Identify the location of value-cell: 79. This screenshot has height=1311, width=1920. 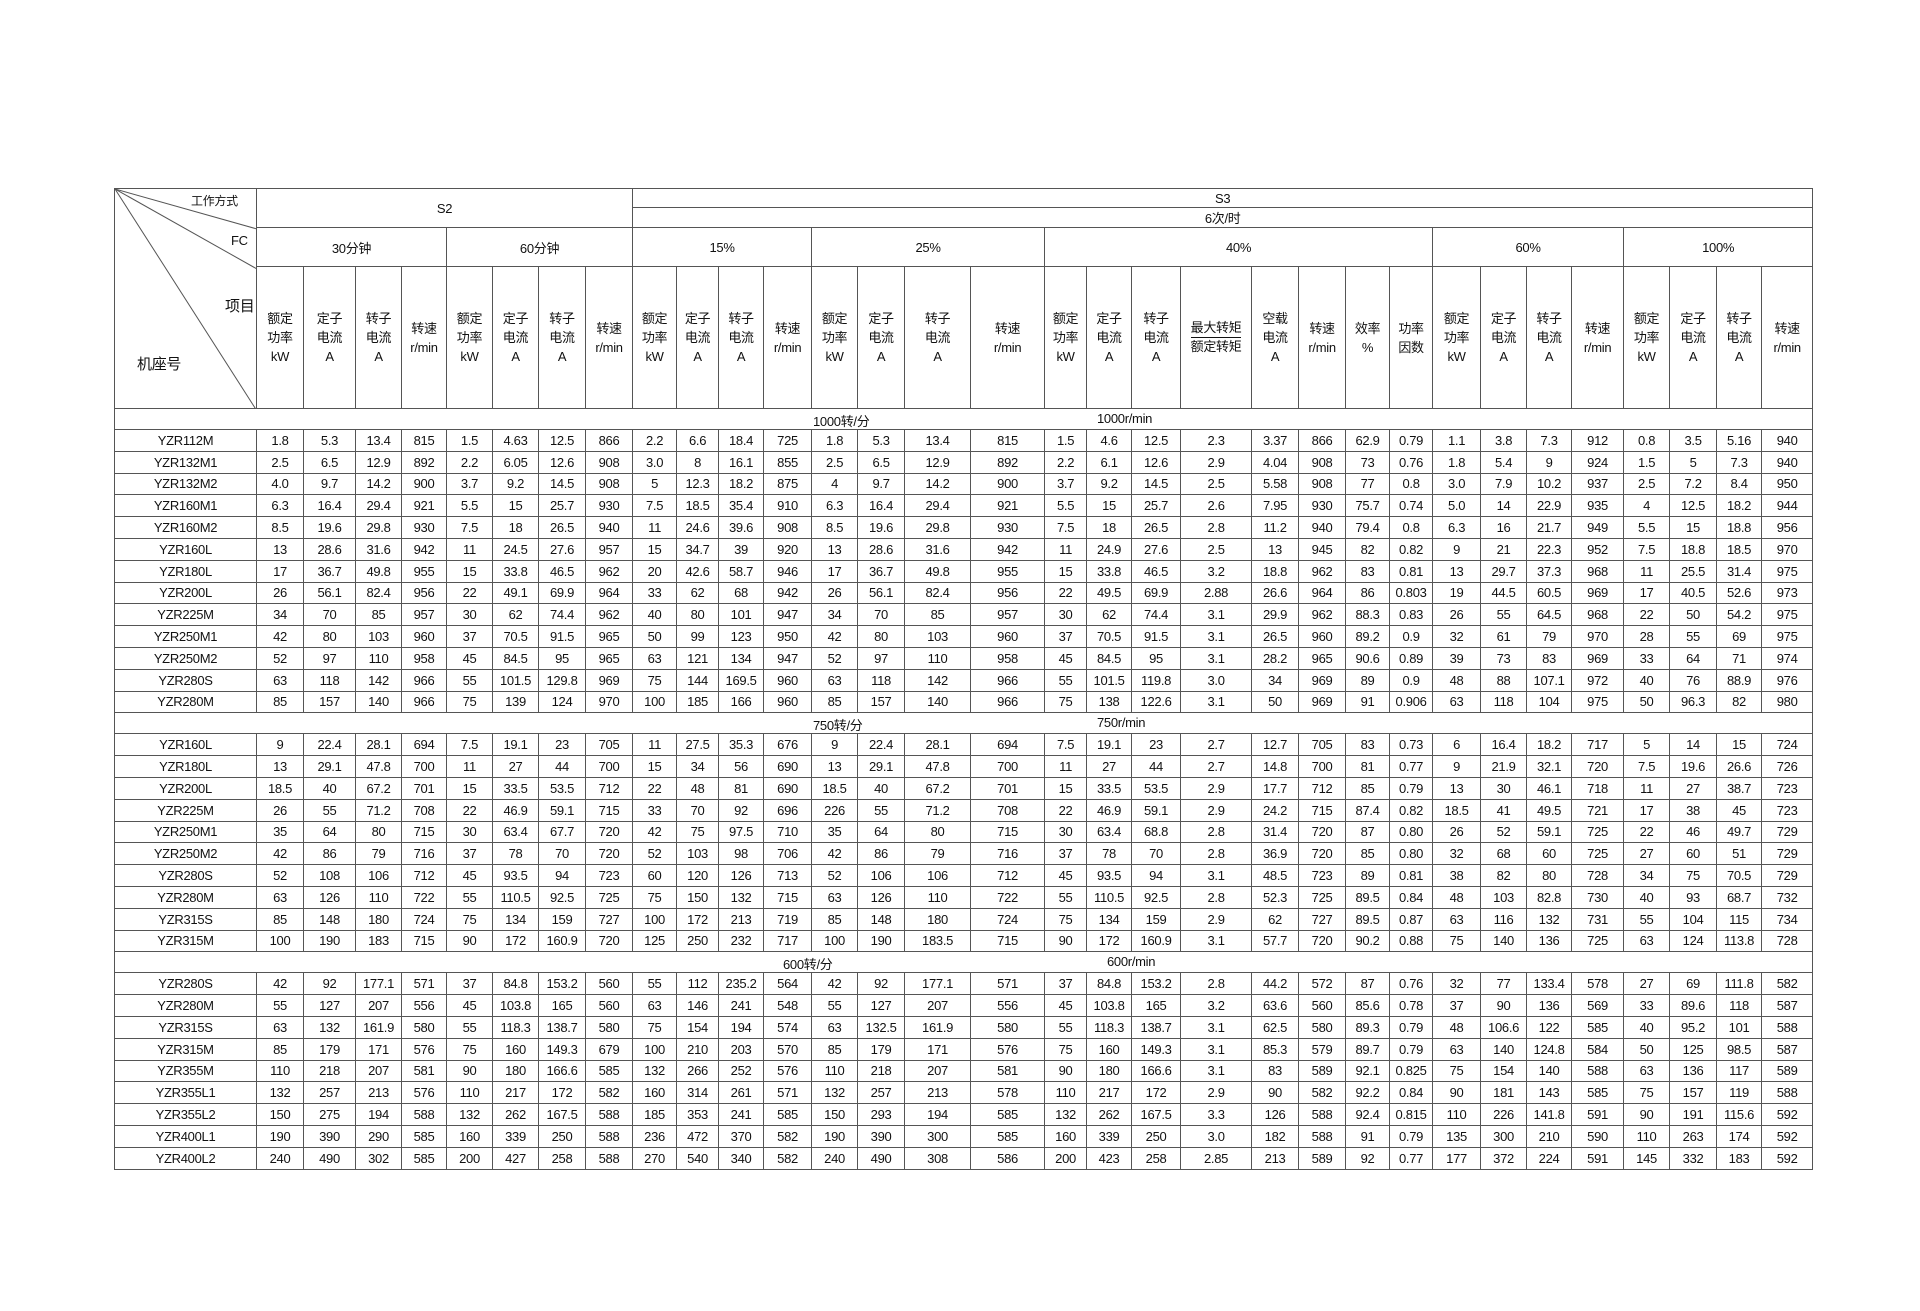
(378, 854).